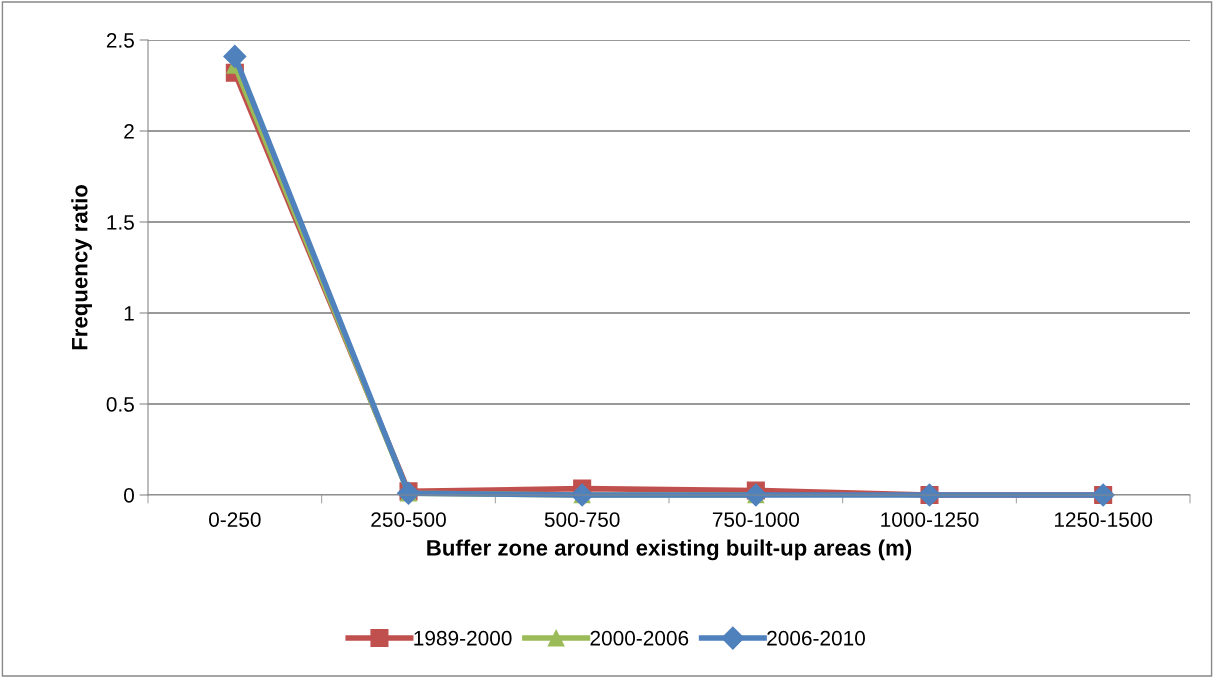 The width and height of the screenshot is (1214, 678). I want to click on y-axis-title: Frequency ratio, so click(81, 267).